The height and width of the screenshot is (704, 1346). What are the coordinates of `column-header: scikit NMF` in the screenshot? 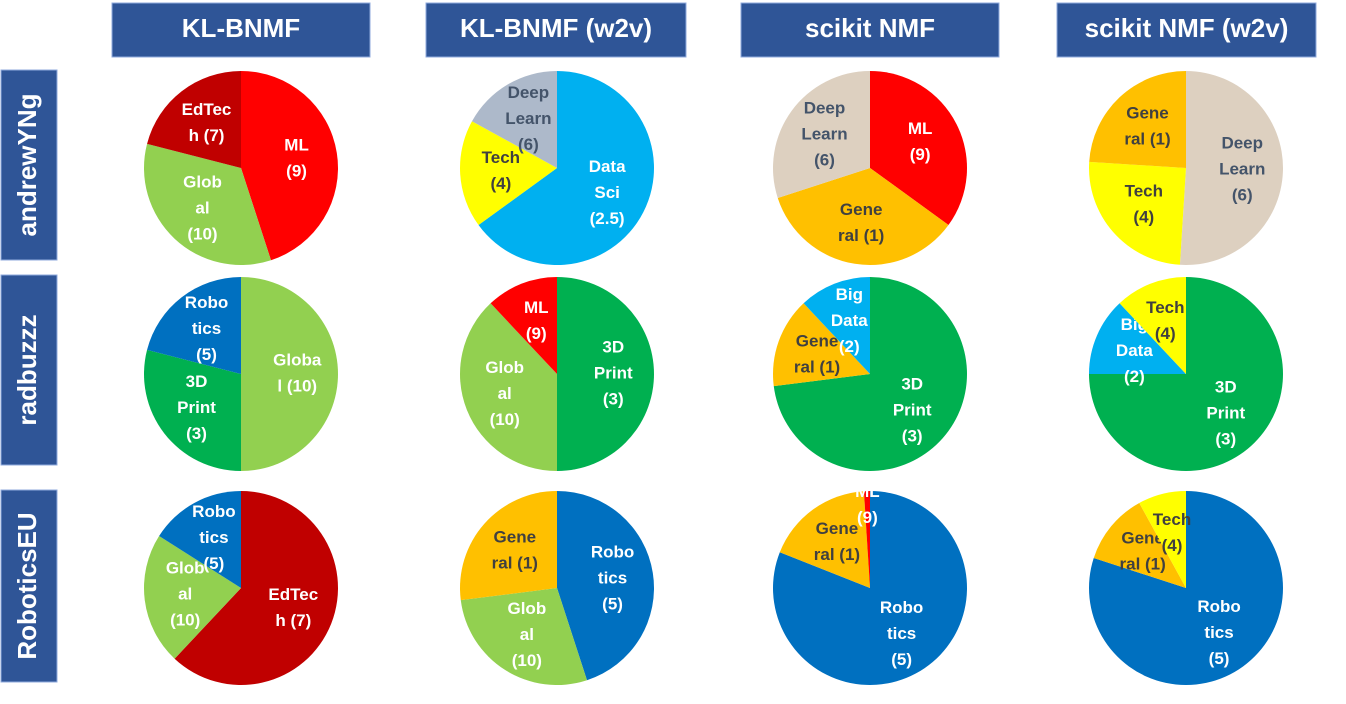 It's located at (870, 28).